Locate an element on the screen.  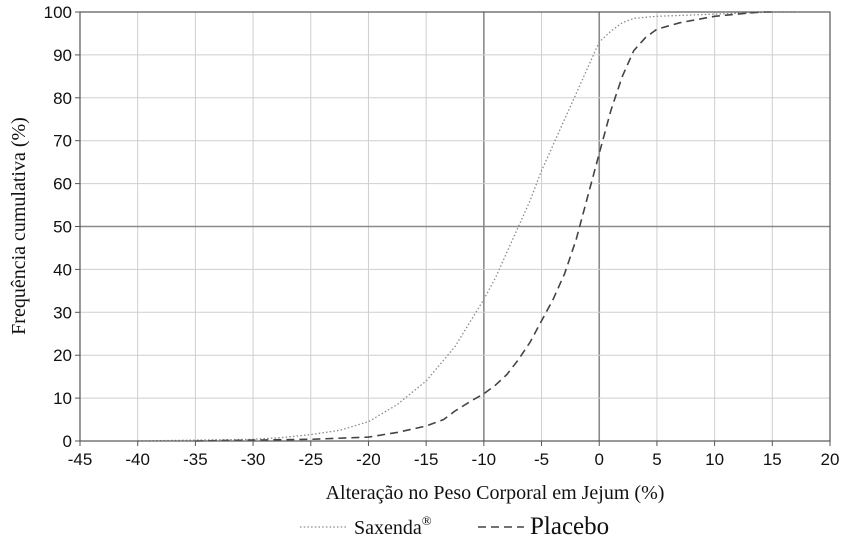
x-tick-label: -40 is located at coordinates (137, 459).